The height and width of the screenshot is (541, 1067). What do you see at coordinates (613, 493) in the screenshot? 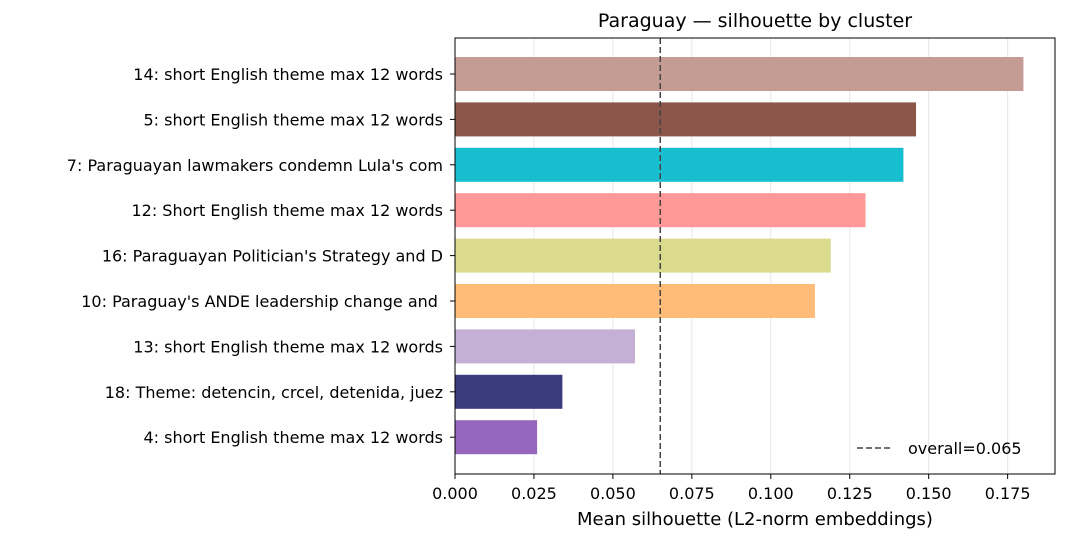
I see `x-tick-label: 0.050` at bounding box center [613, 493].